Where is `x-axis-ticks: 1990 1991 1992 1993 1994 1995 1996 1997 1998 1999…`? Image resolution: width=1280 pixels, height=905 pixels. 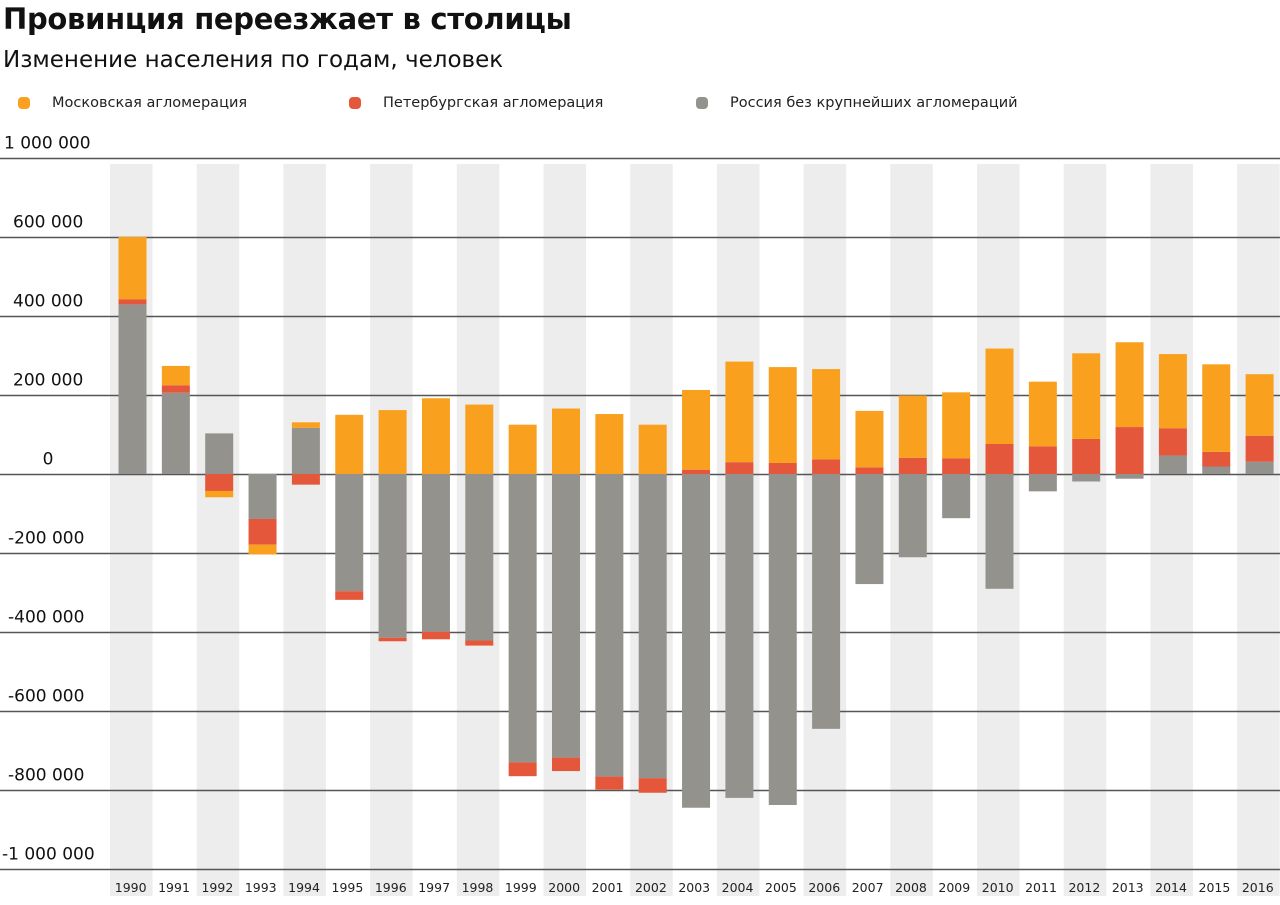 x-axis-ticks: 1990 1991 1992 1993 1994 1995 1996 1997 1998 1999… is located at coordinates (694, 887).